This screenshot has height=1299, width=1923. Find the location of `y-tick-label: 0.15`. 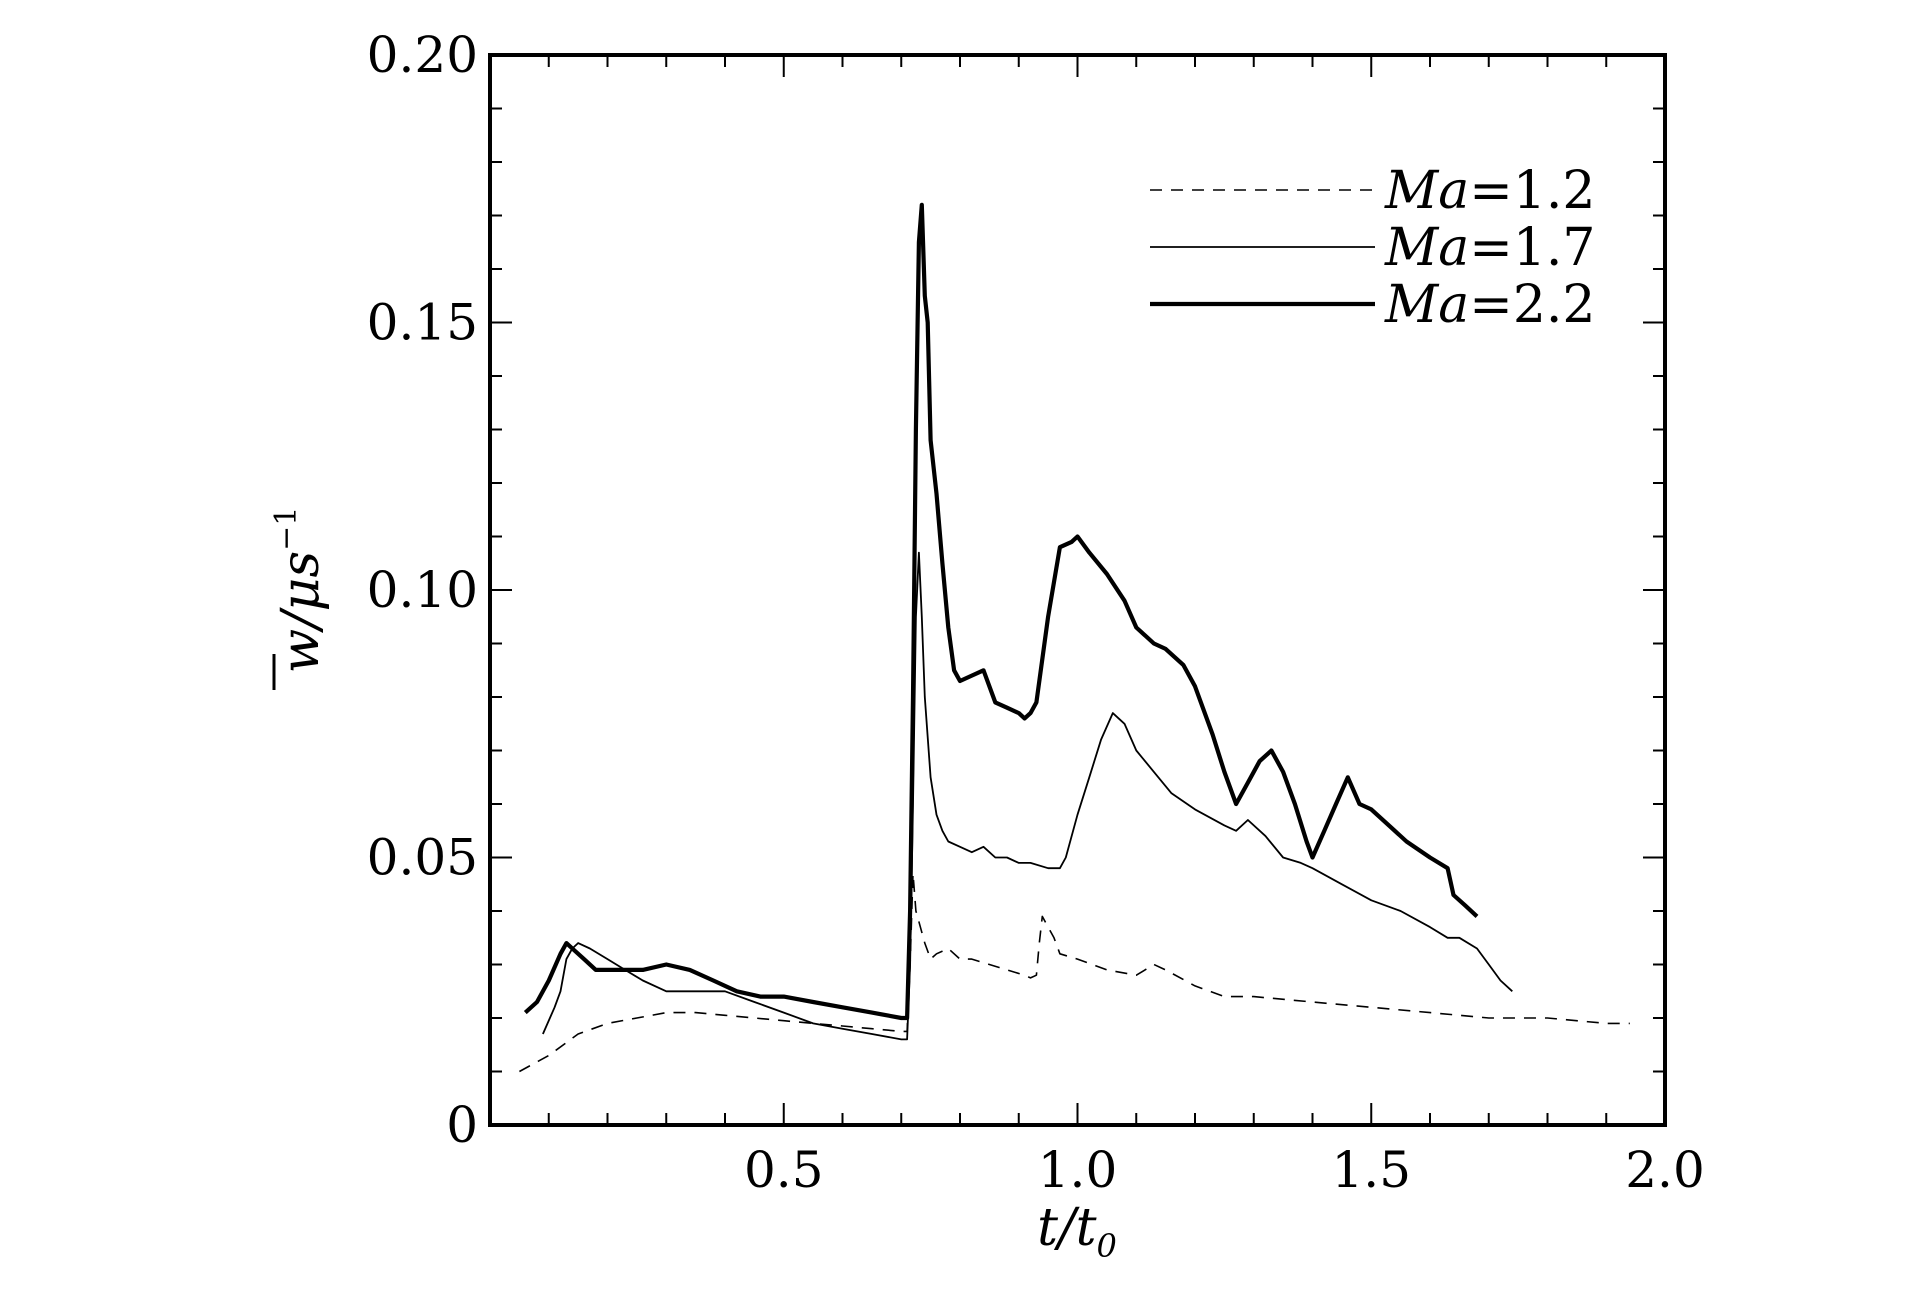

y-tick-label: 0.15 is located at coordinates (422, 323).